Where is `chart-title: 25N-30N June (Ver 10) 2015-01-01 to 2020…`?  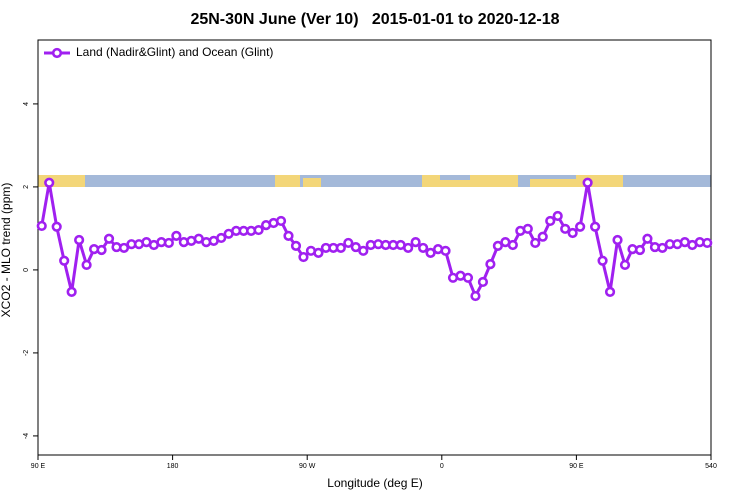
chart-title: 25N-30N June (Ver 10) 2015-01-01 to 2020… is located at coordinates (374, 19).